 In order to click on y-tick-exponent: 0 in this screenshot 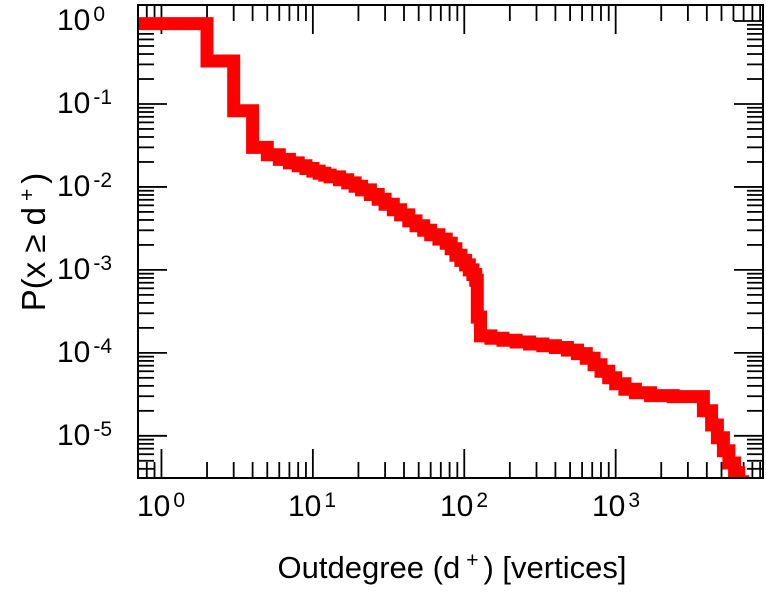, I will do `click(99, 14)`.